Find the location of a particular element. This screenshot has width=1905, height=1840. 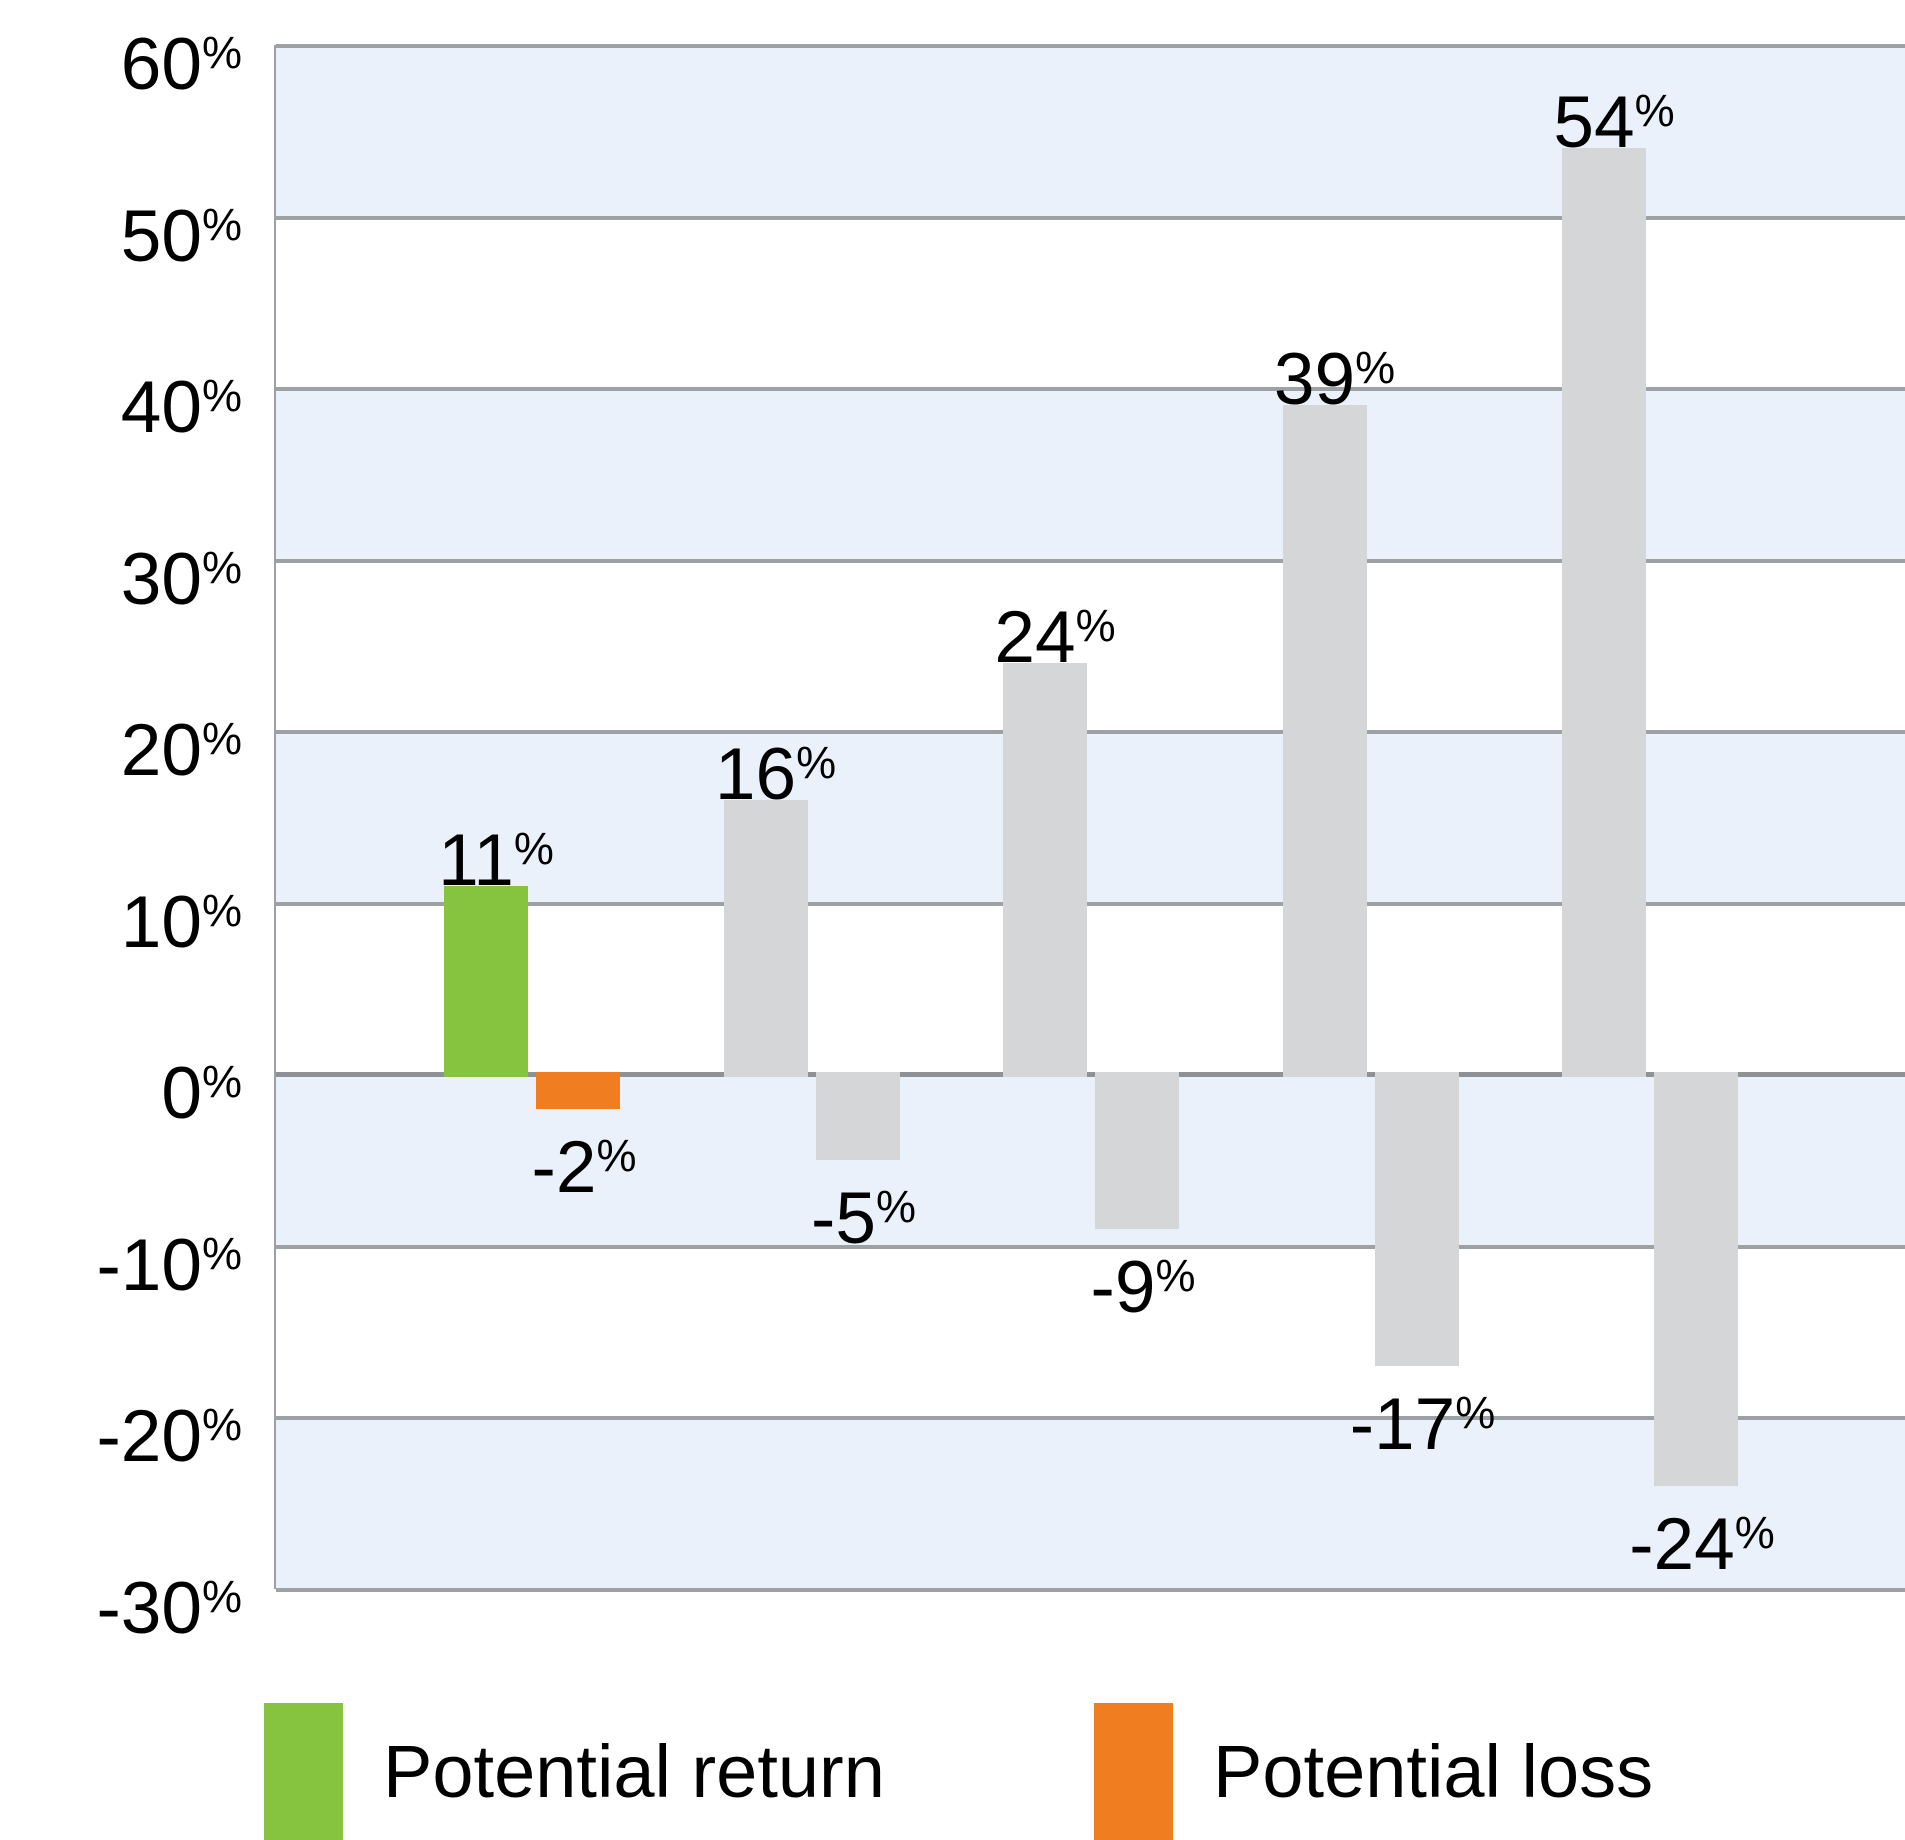

value-number: -9 is located at coordinates (1123, 1287).